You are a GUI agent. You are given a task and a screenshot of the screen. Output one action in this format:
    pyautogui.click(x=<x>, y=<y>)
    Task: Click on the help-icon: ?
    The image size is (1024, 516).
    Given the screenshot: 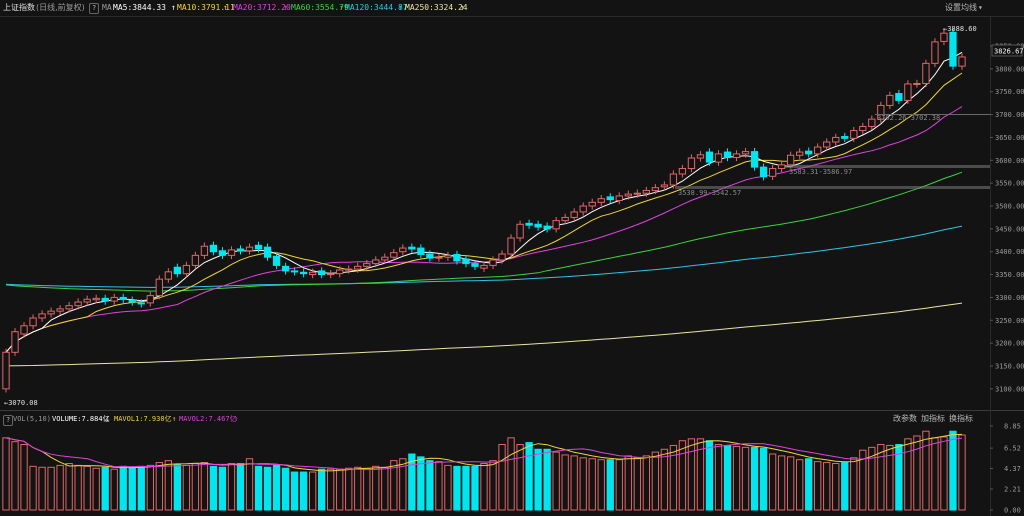 What is the action you would take?
    pyautogui.click(x=94, y=8)
    